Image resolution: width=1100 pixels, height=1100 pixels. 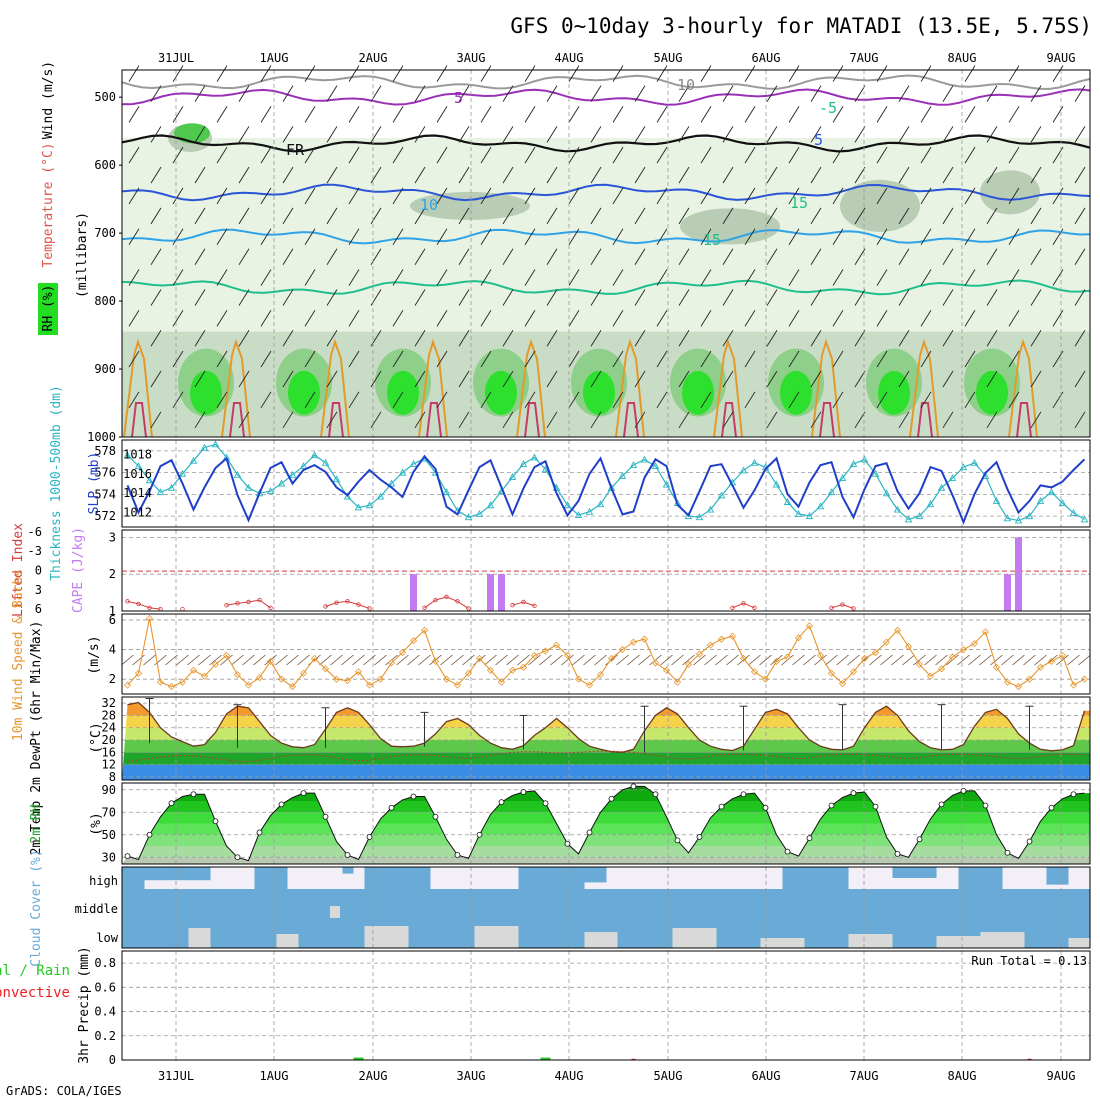 What do you see at coordinates (606, 734) in the screenshot?
I see `temp-band` at bounding box center [606, 734].